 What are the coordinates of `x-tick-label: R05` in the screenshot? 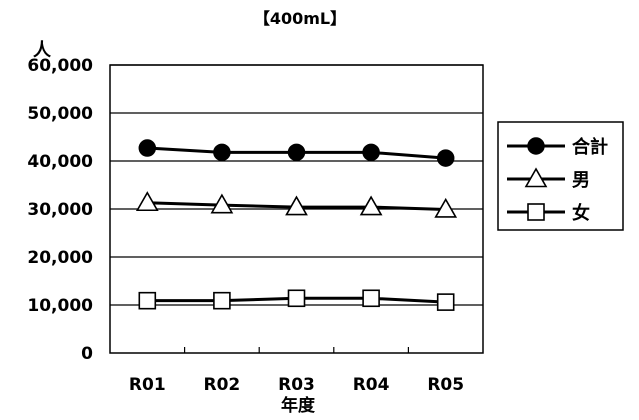 It's located at (445, 385).